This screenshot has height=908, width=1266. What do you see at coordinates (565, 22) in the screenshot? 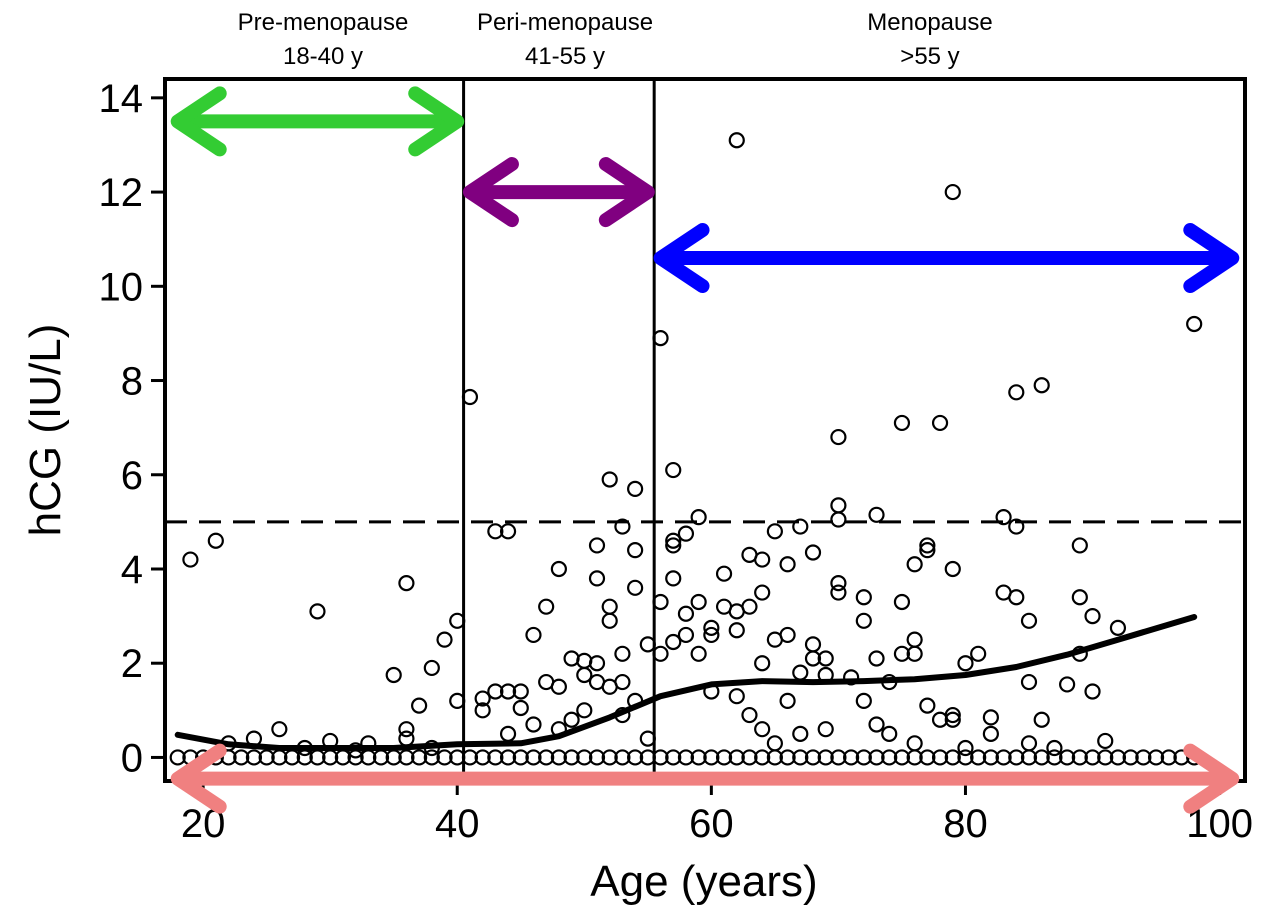
I see `phase-label-peri-line1: Peri-menopause` at bounding box center [565, 22].